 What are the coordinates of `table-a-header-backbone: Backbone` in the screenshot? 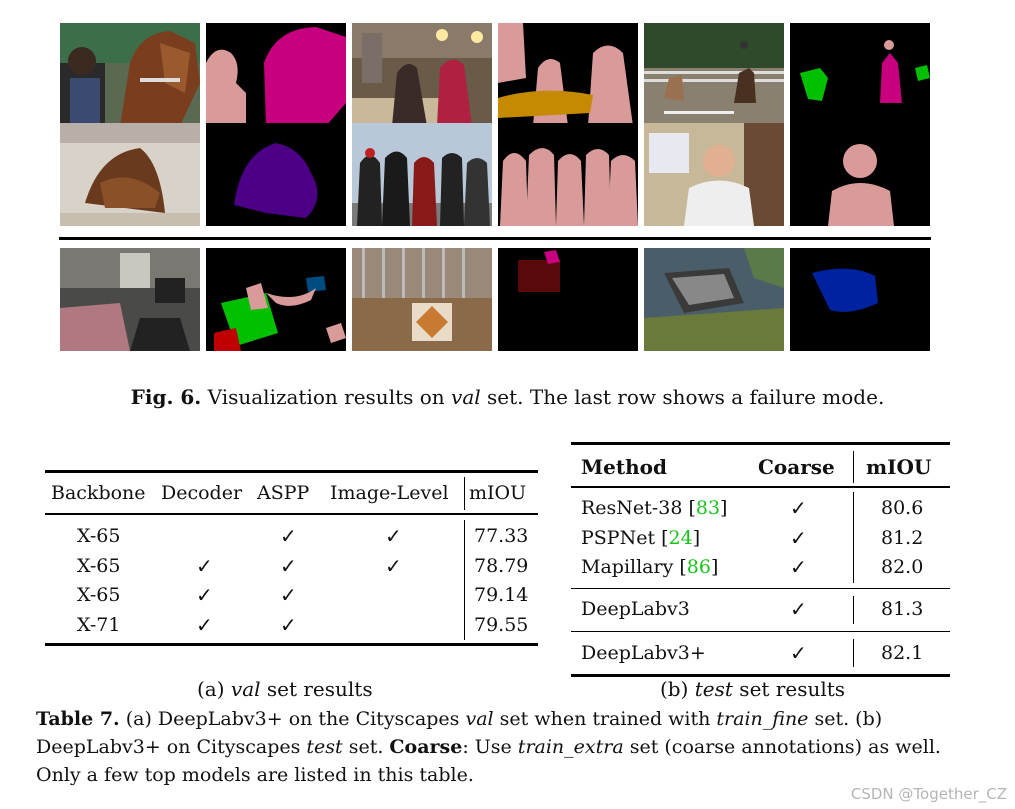 It's located at (98, 493).